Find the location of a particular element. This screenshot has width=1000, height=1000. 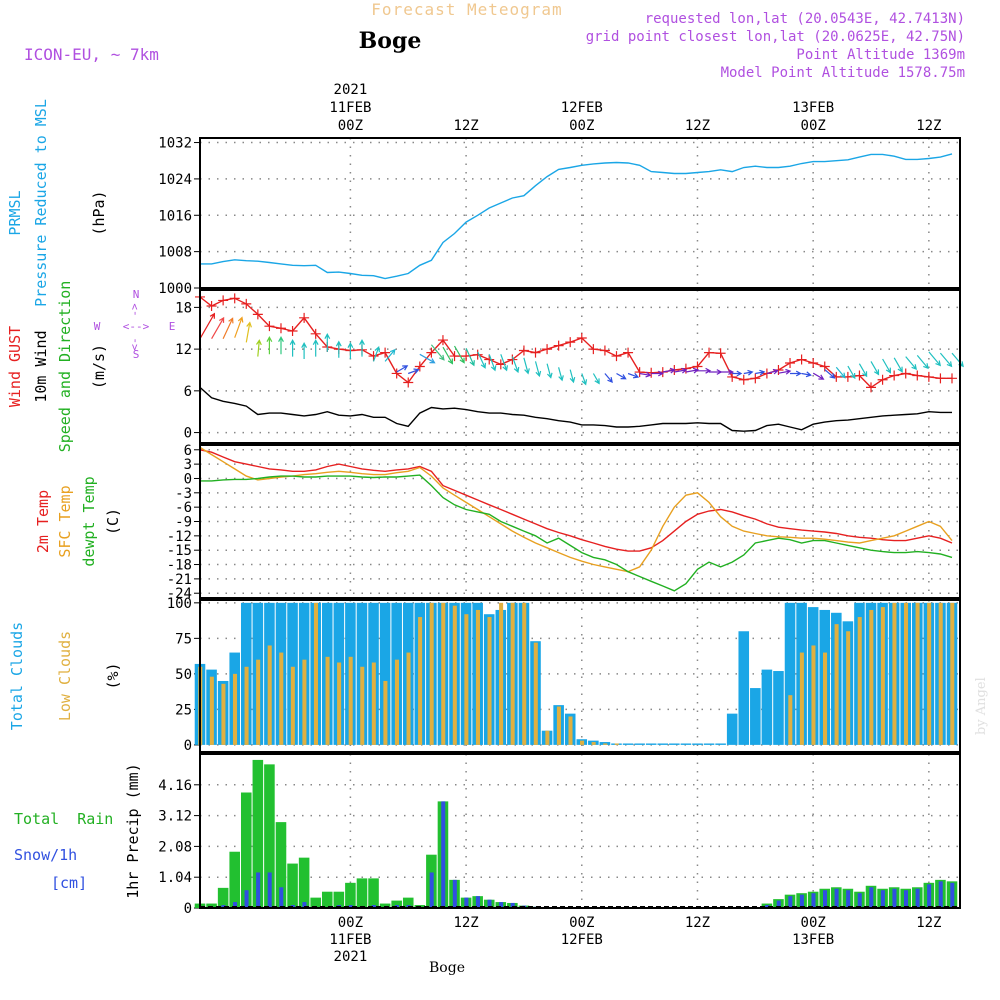

y-tick-label: 4.16 is located at coordinates (175, 786).